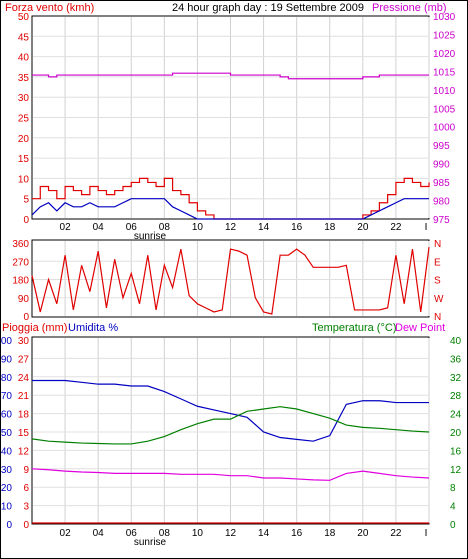  What do you see at coordinates (7, 359) in the screenshot?
I see `humidity-y-tick: 90` at bounding box center [7, 359].